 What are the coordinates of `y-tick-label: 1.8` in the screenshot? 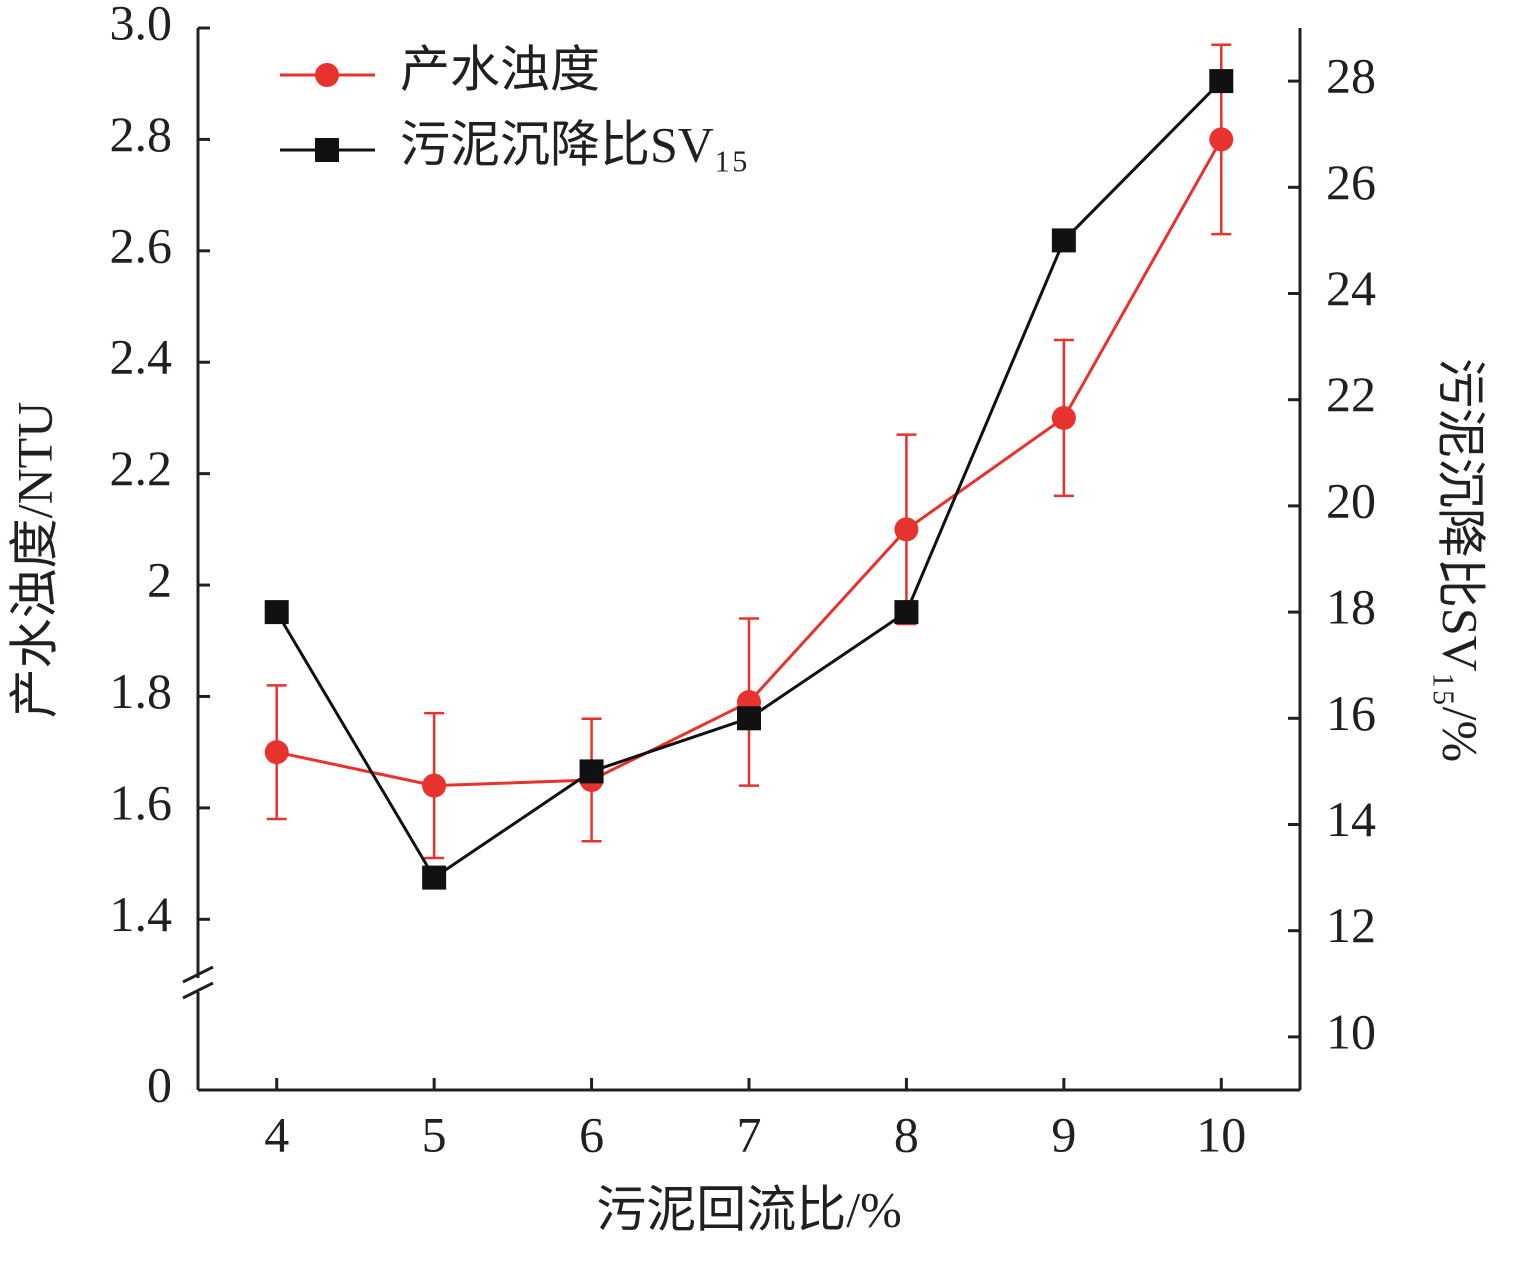 It's located at (141, 691).